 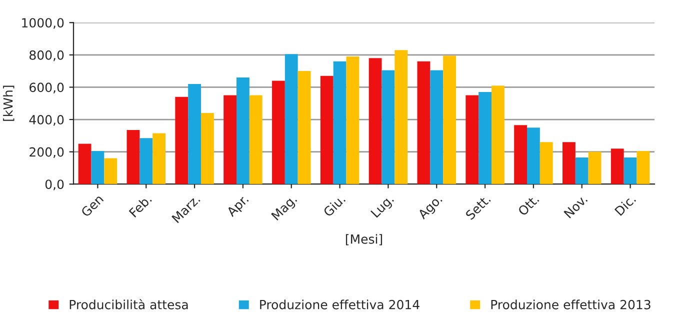 I want to click on legend-label: Produzione effettiva 2013, so click(x=570, y=305).